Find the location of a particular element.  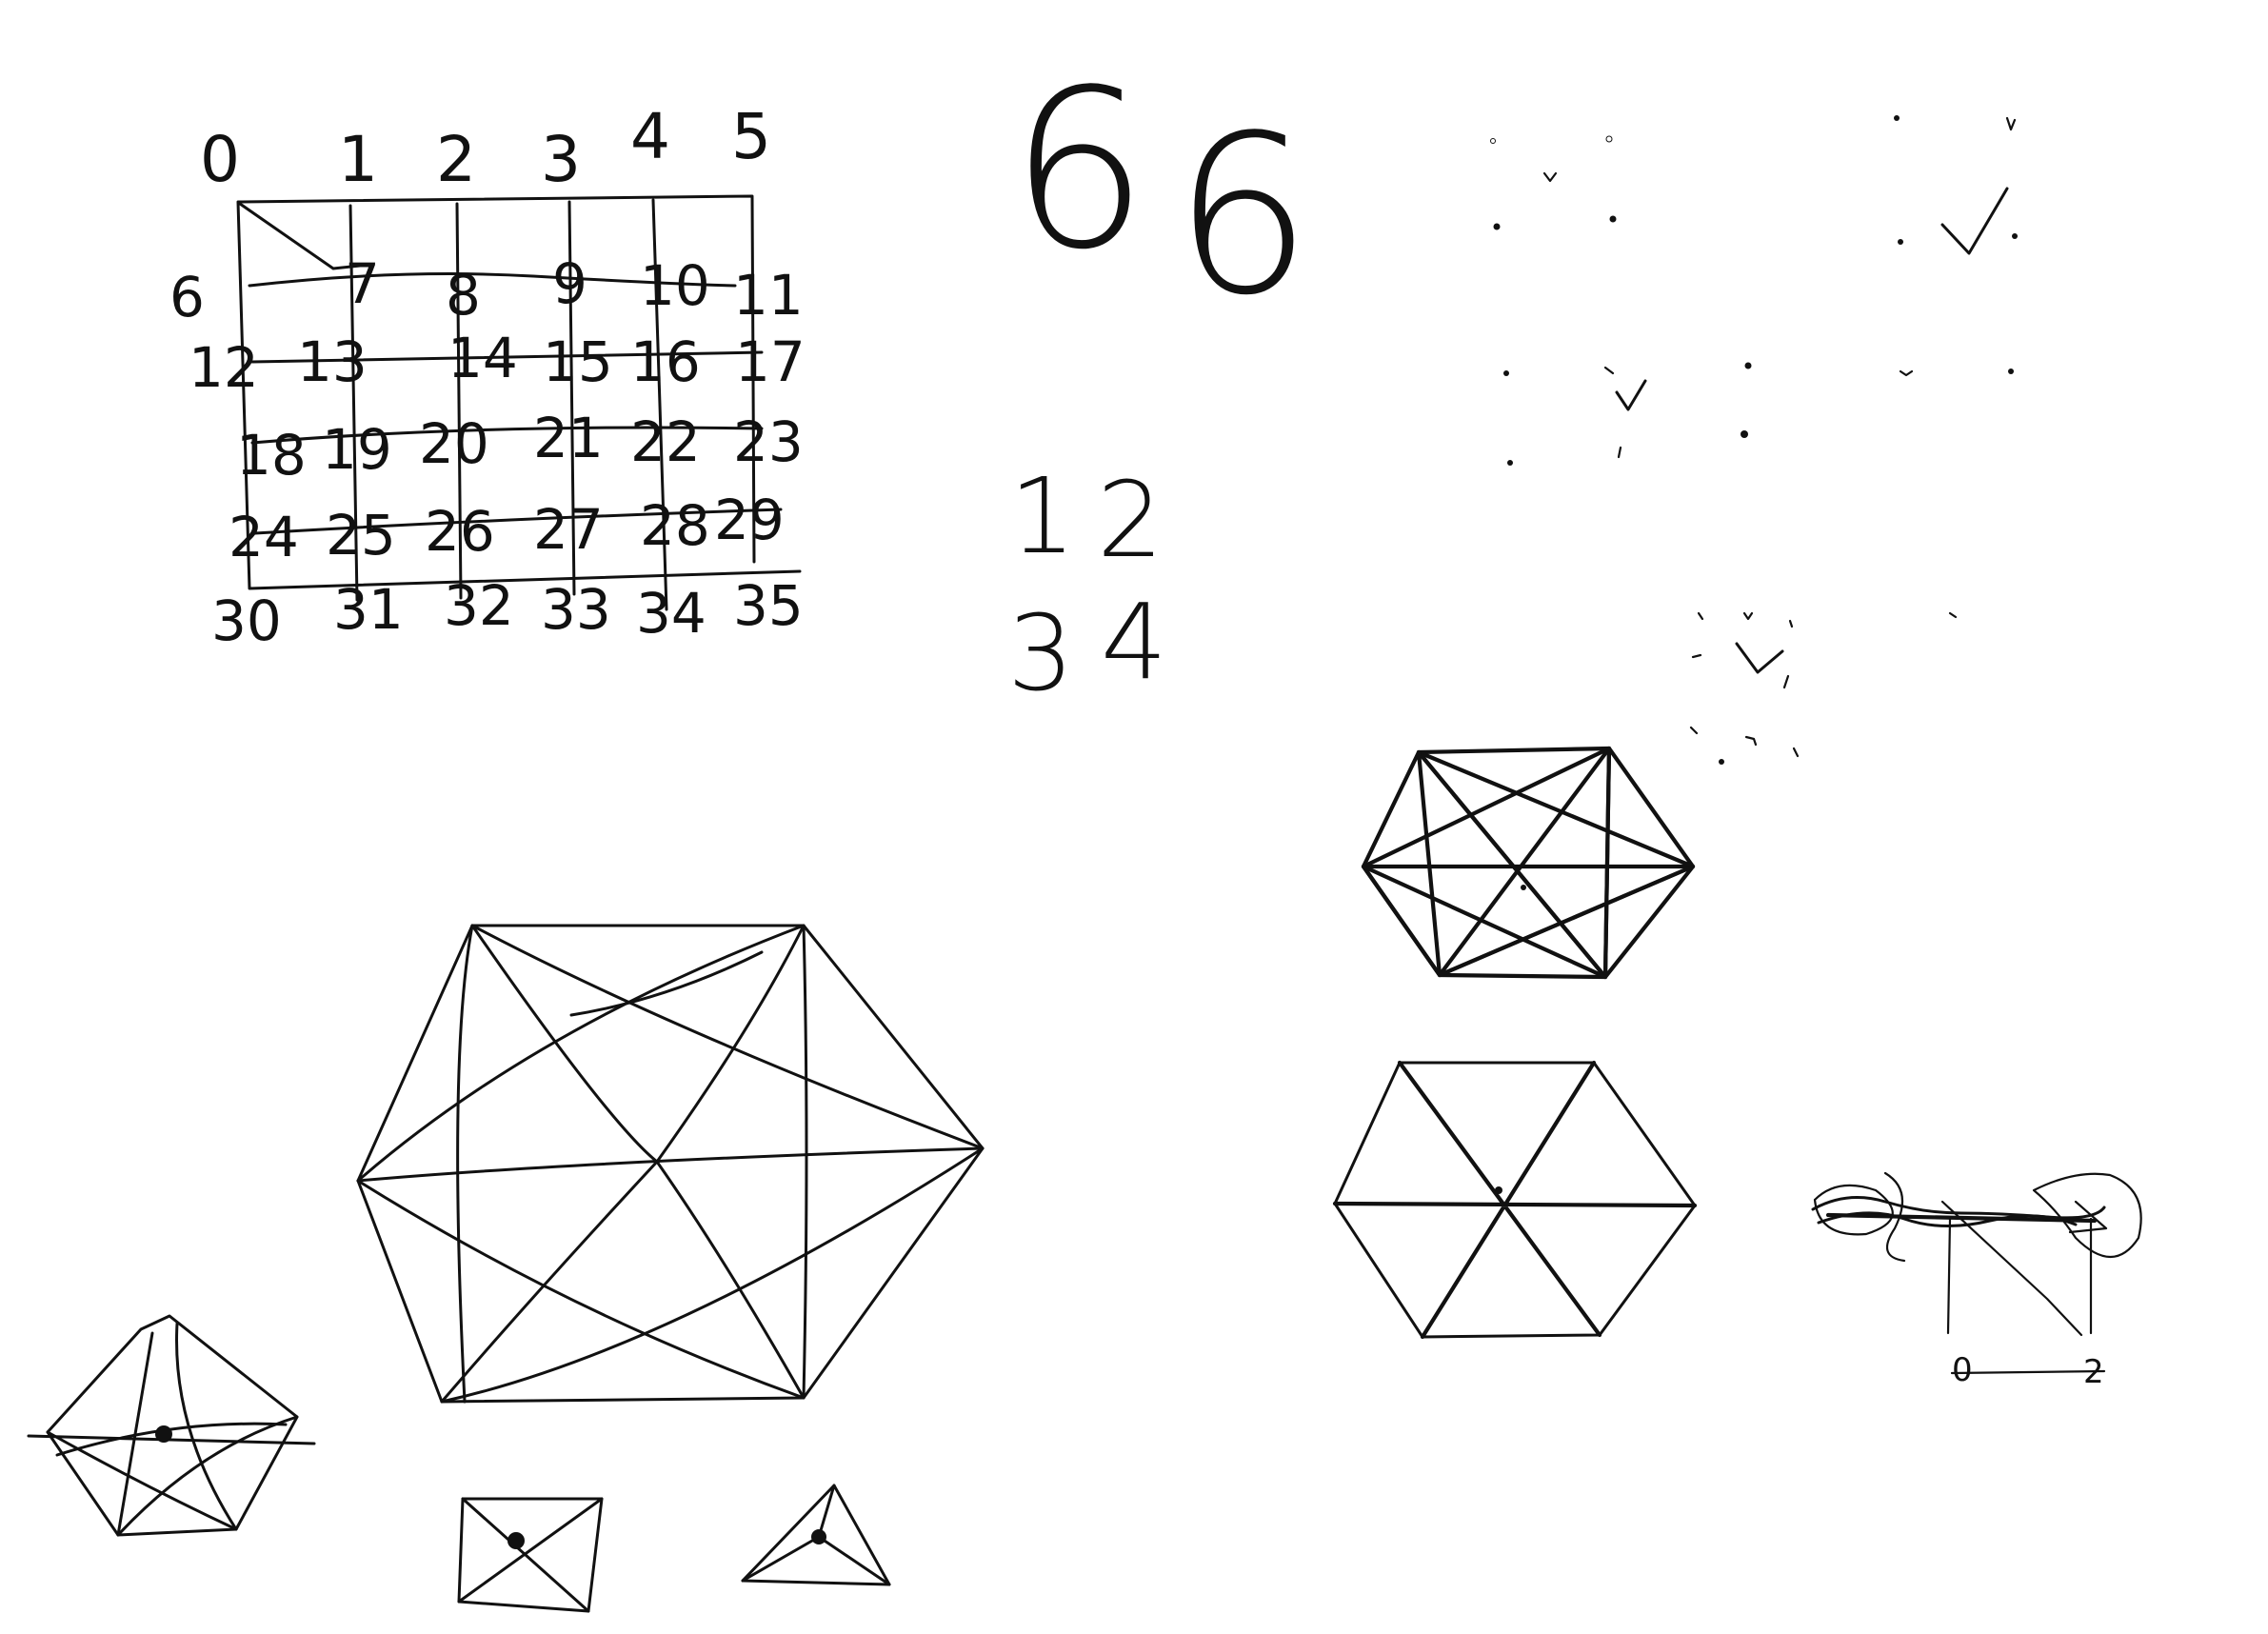

big-digits: 6 6 is located at coordinates (1160, 194).